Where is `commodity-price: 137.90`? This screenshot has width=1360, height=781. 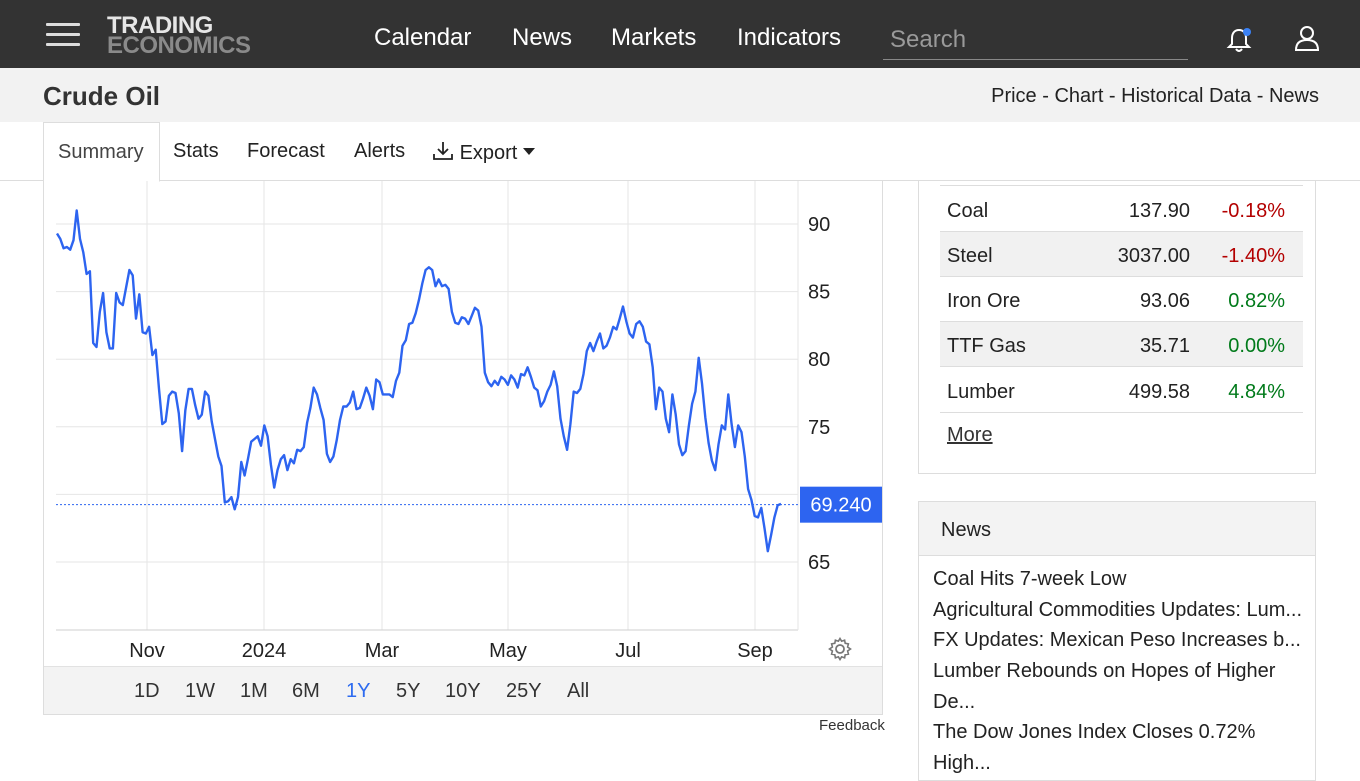 commodity-price: 137.90 is located at coordinates (1159, 211).